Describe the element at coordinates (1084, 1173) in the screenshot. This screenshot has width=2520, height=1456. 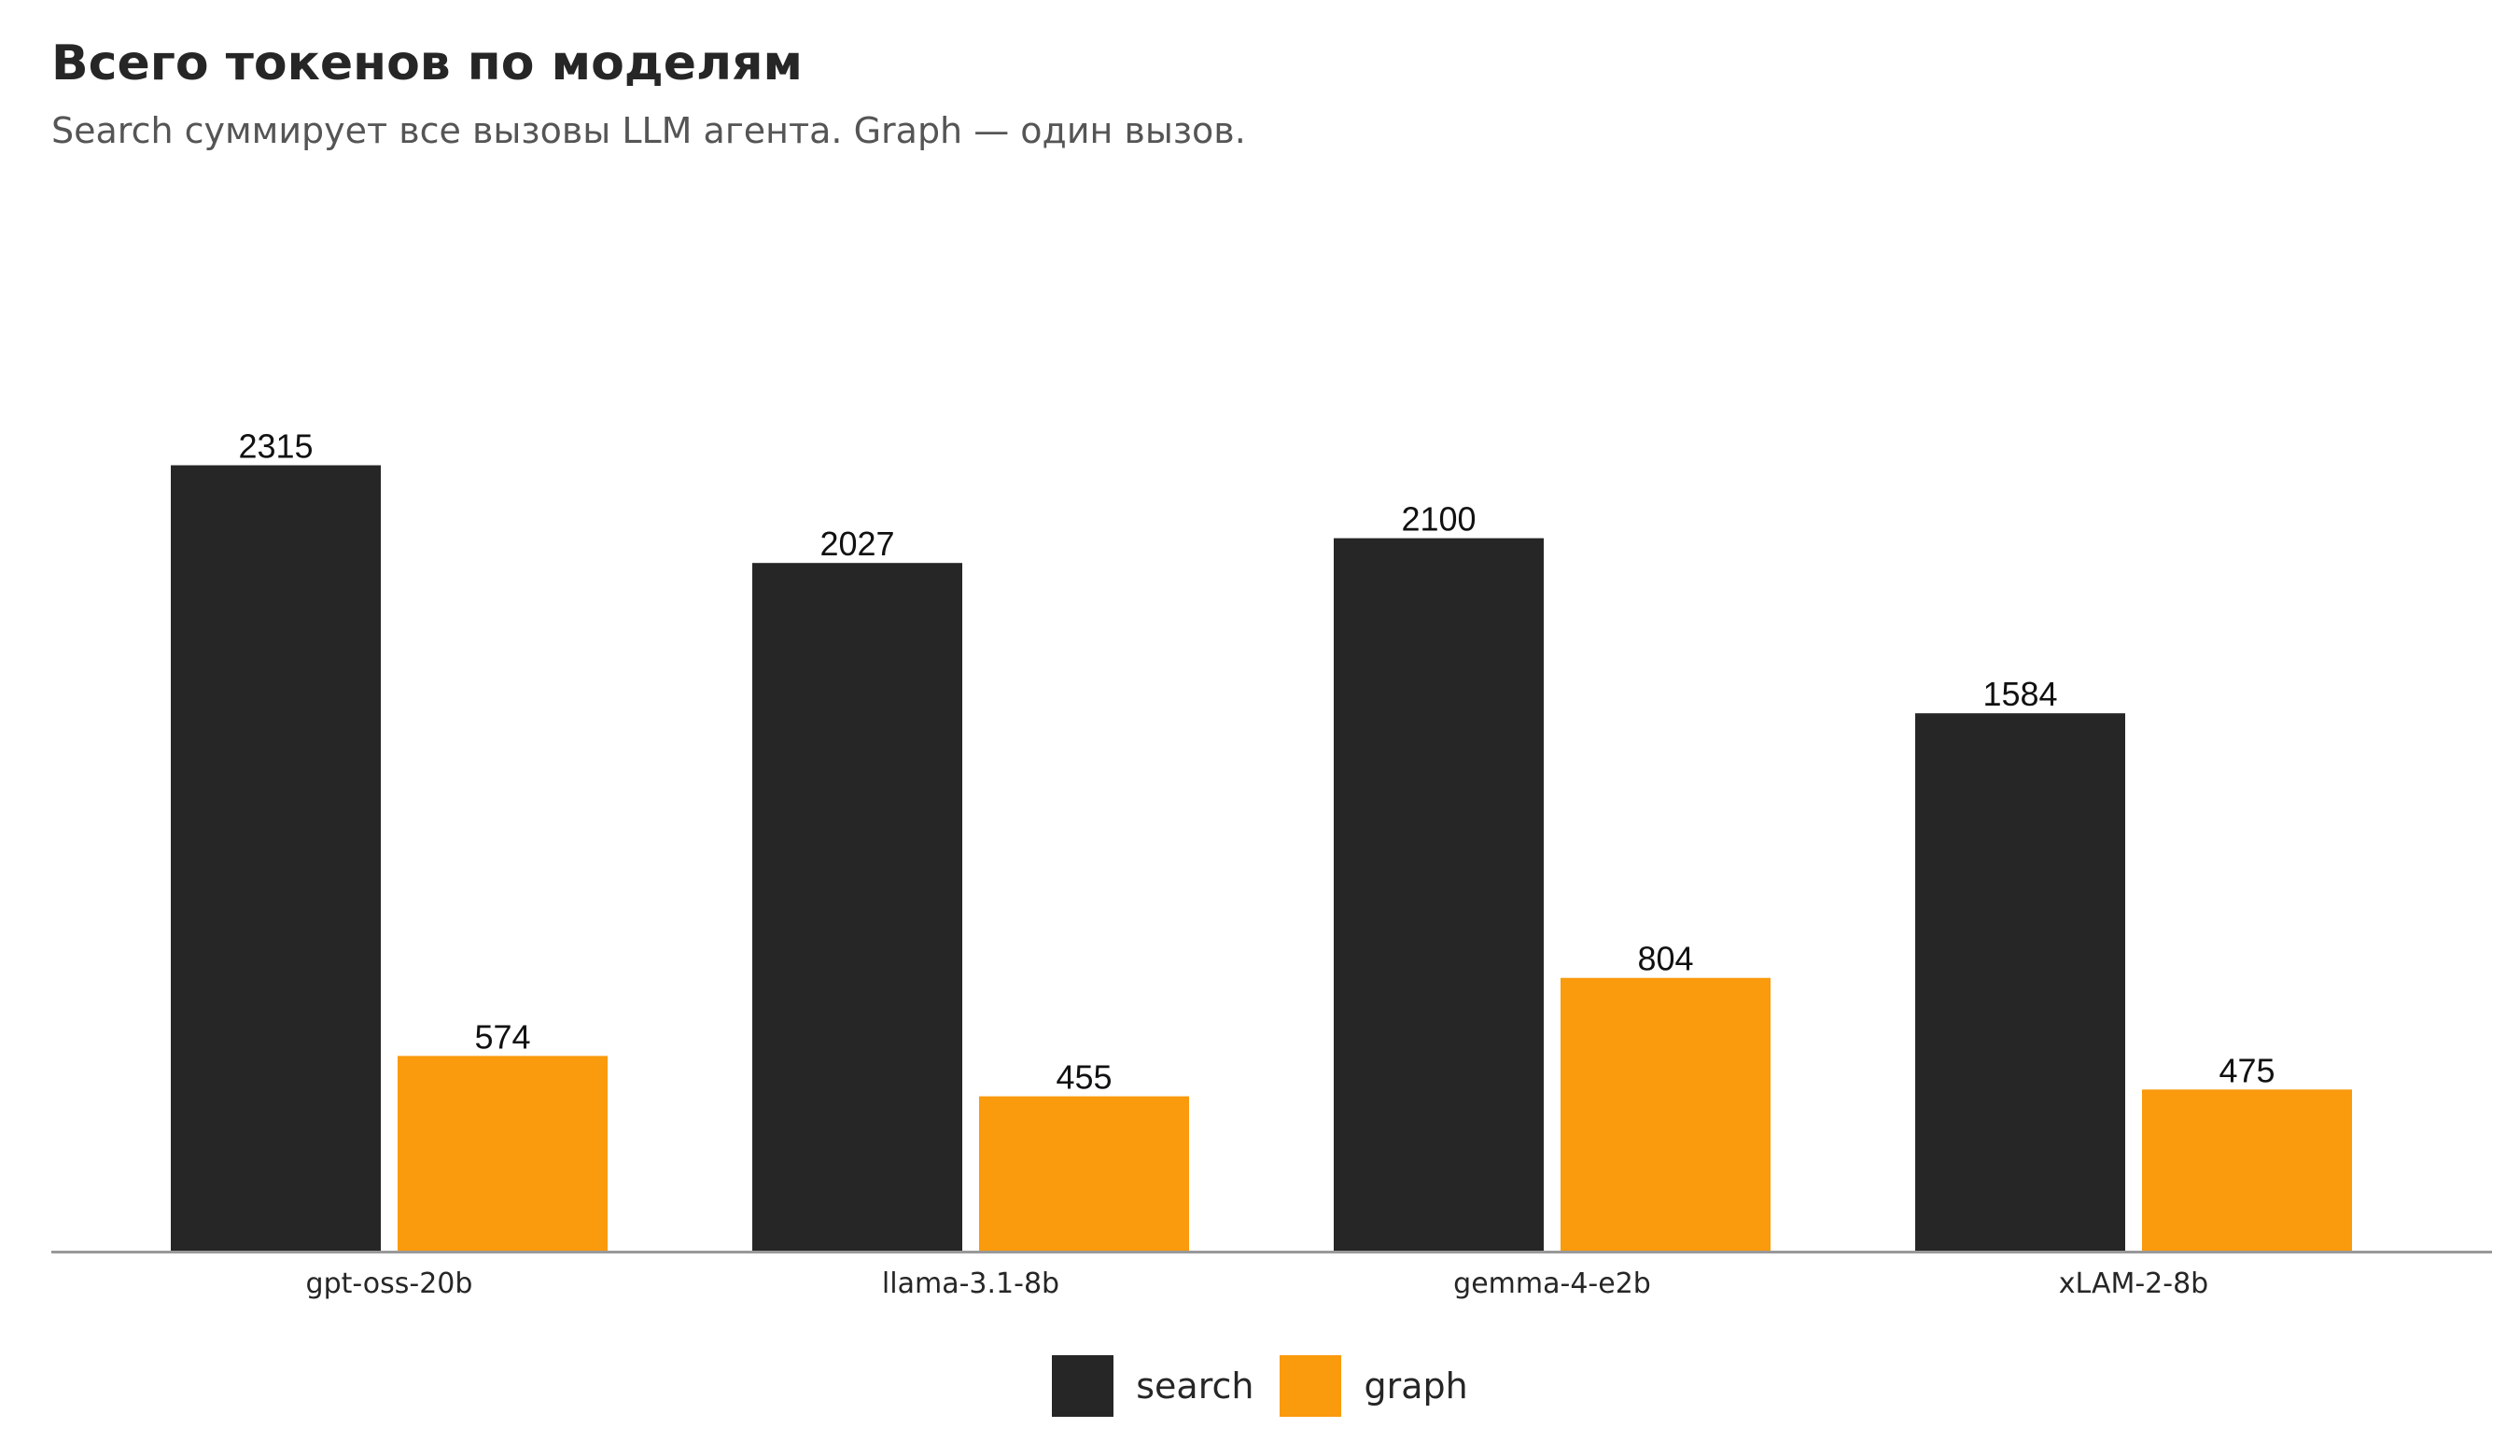
I see `bar-graph-llama-3.1-8b` at that location.